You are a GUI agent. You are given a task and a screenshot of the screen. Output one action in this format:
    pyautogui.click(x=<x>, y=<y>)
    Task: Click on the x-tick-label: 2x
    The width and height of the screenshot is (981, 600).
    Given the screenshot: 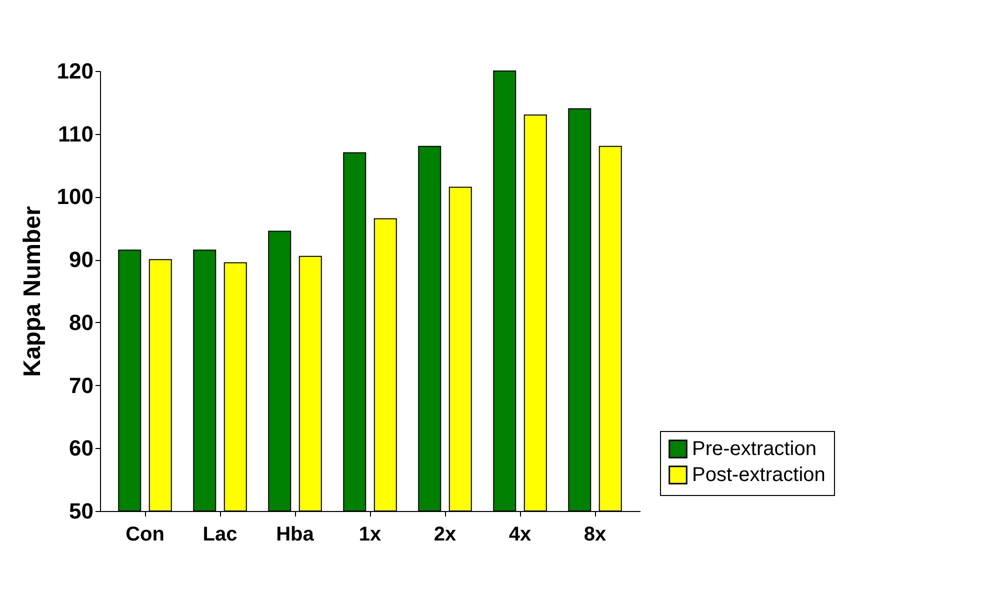 What is the action you would take?
    pyautogui.click(x=445, y=535)
    